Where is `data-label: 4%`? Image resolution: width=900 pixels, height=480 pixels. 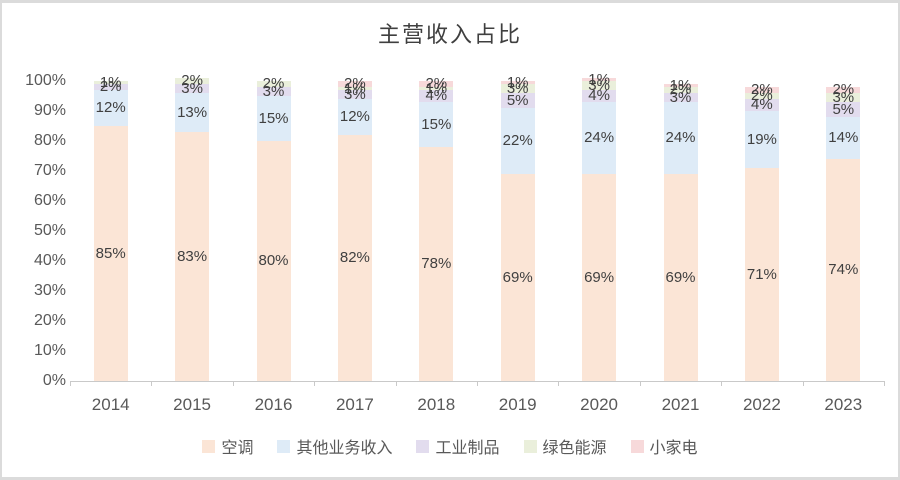 data-label: 4% is located at coordinates (762, 104).